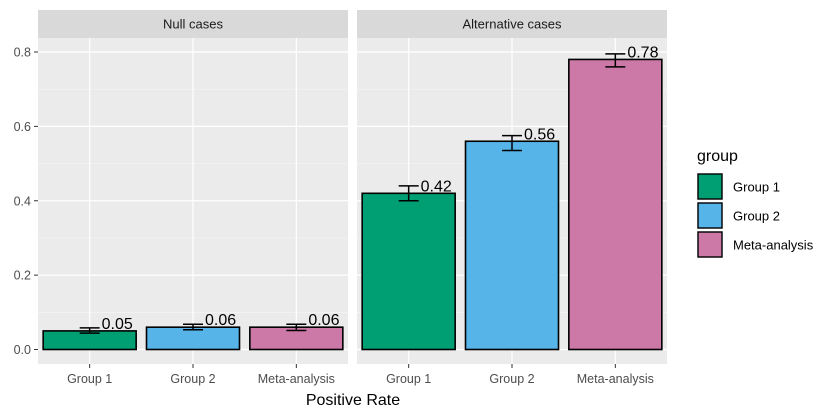 The image size is (840, 420). What do you see at coordinates (117, 324) in the screenshot?
I see `data-label: 0.05` at bounding box center [117, 324].